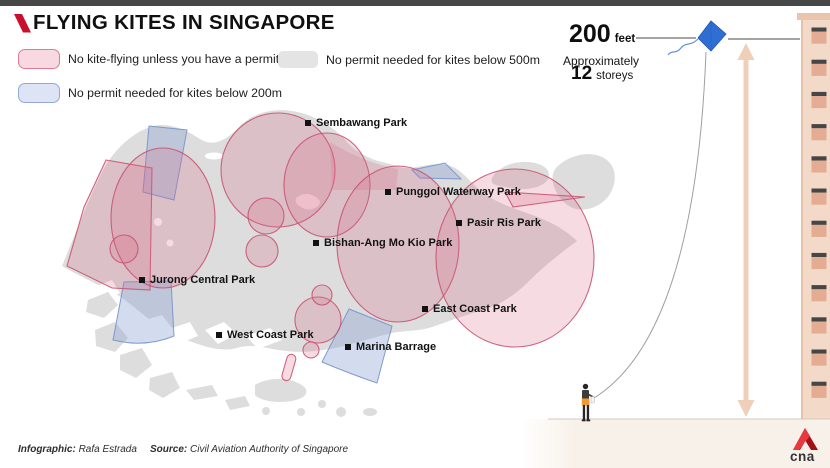  I want to click on cna-logo-icon, so click(805, 439).